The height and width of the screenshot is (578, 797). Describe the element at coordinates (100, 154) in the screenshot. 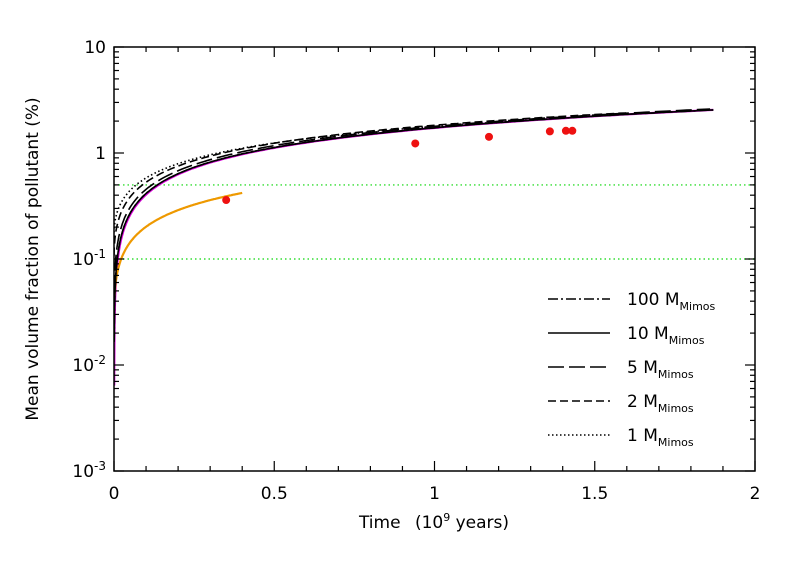

I see `y-tick-label-3: 1` at that location.